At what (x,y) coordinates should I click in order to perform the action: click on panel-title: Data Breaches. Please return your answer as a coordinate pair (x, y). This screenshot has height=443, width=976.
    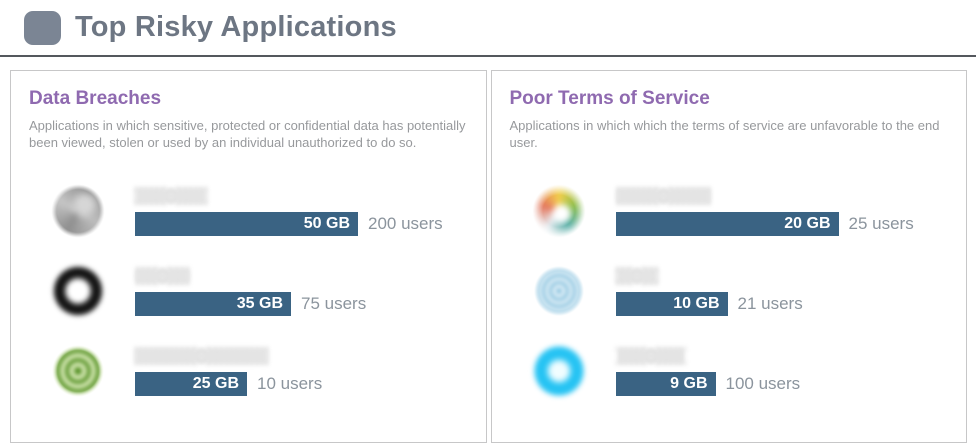
    Looking at the image, I should click on (95, 98).